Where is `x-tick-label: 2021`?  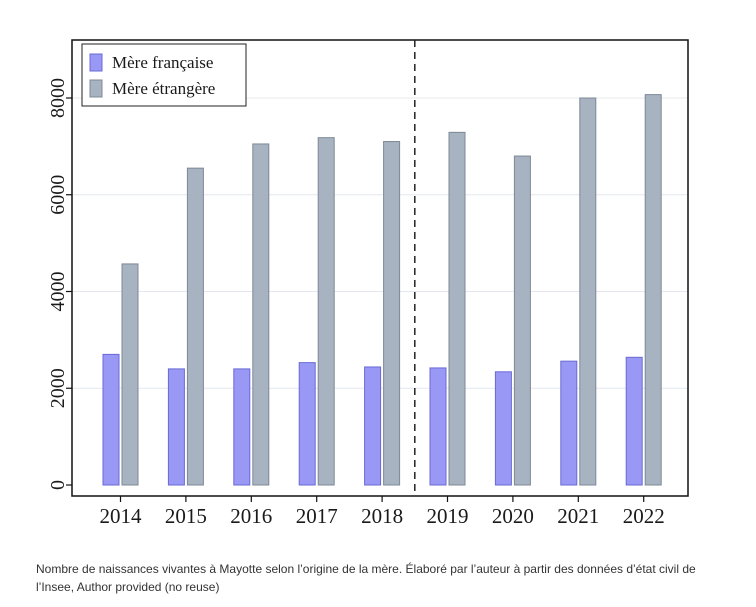 x-tick-label: 2021 is located at coordinates (578, 516).